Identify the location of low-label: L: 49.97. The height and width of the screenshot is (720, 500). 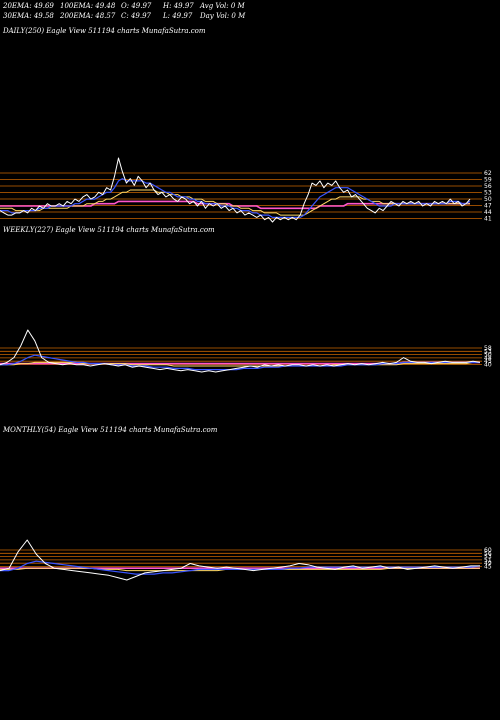
(178, 16).